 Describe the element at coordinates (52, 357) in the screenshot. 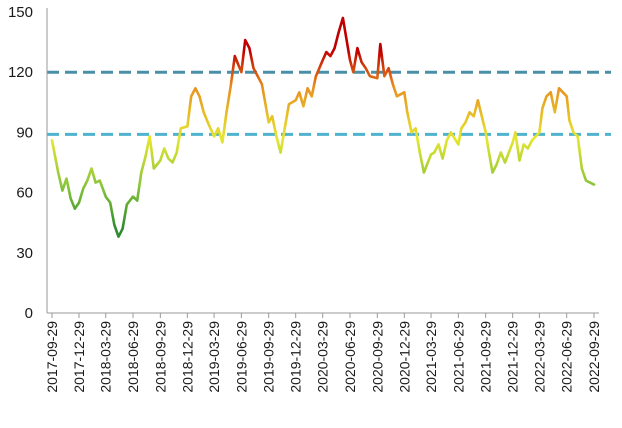

I see `x-tick-label: 2017-09-29` at that location.